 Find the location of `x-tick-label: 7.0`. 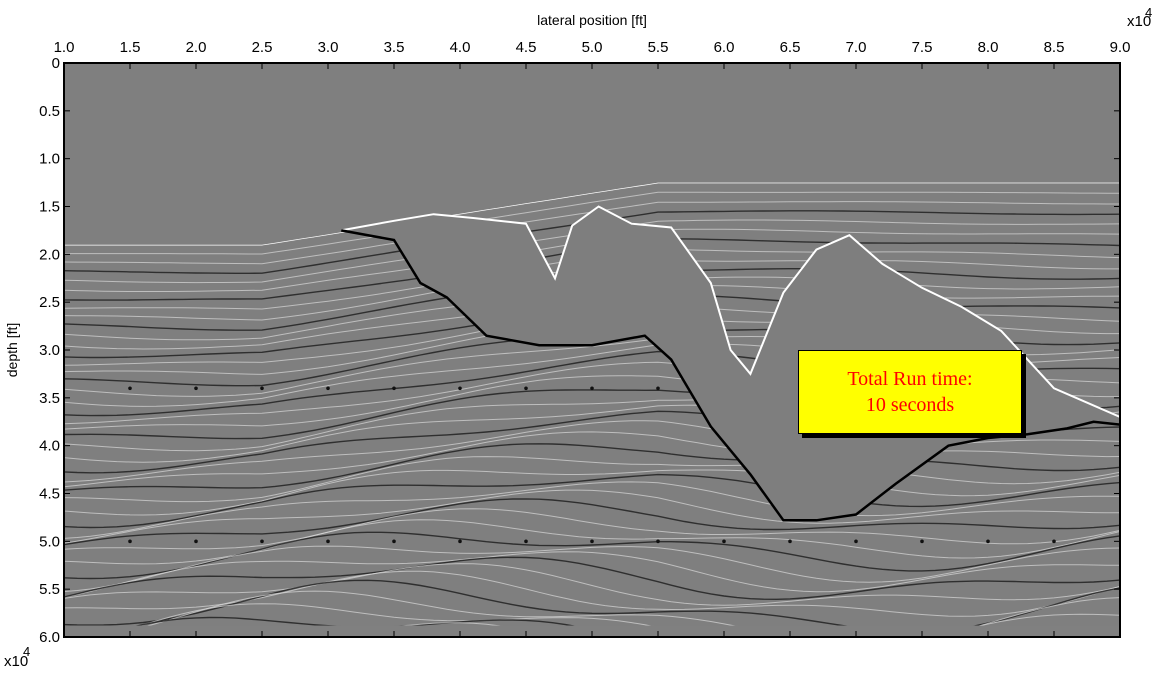

x-tick-label: 7.0 is located at coordinates (856, 47).